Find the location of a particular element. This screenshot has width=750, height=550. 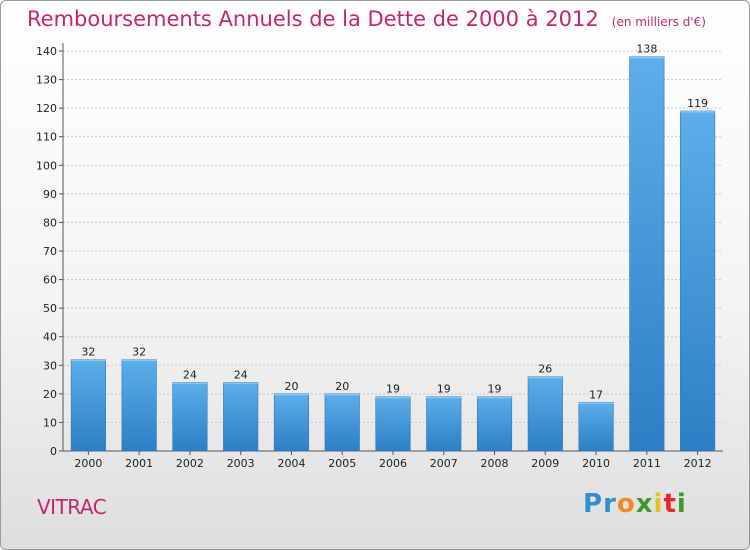

value-label-2006: 19 is located at coordinates (393, 389).